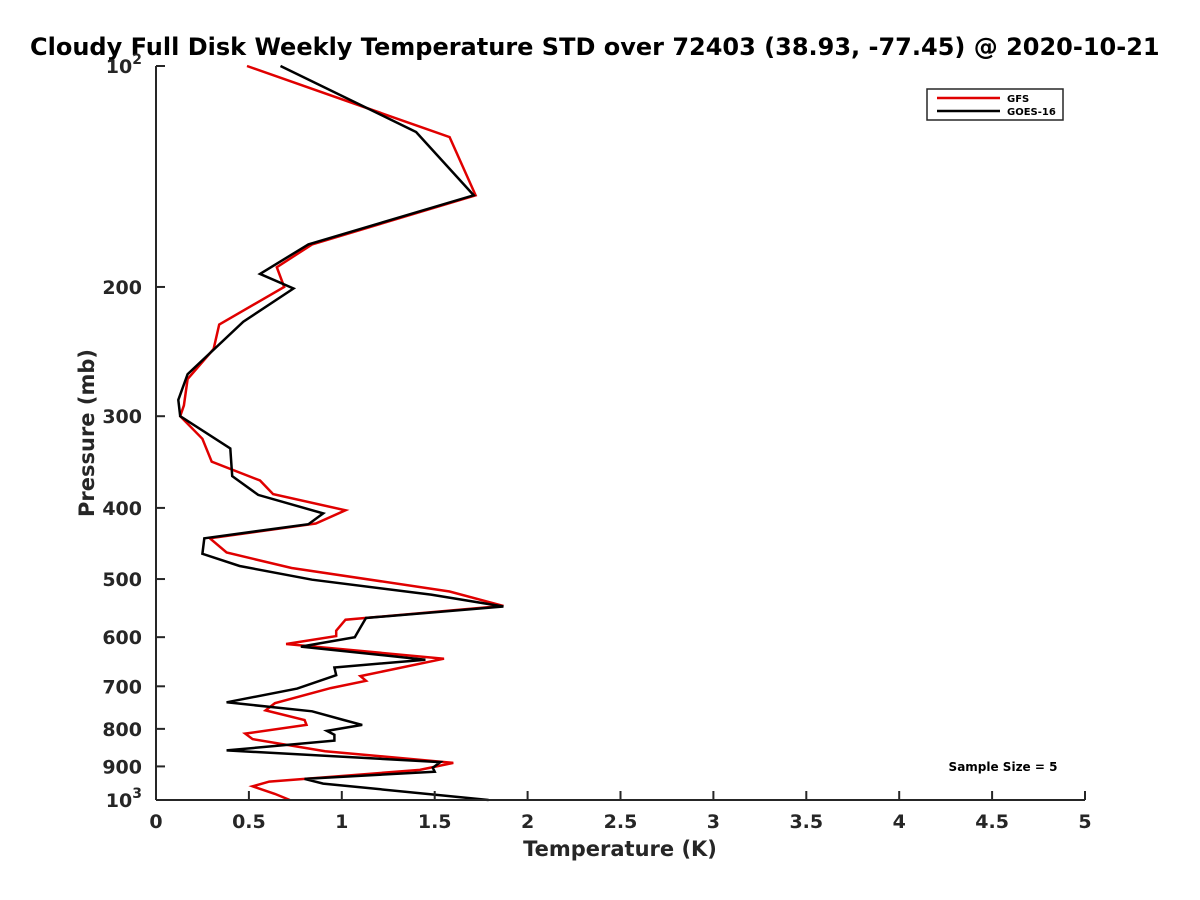  I want to click on x-ticks: 0 0.5 1 1.5 2 2.5 3 3.5 4 4.5 5, so click(620, 812).